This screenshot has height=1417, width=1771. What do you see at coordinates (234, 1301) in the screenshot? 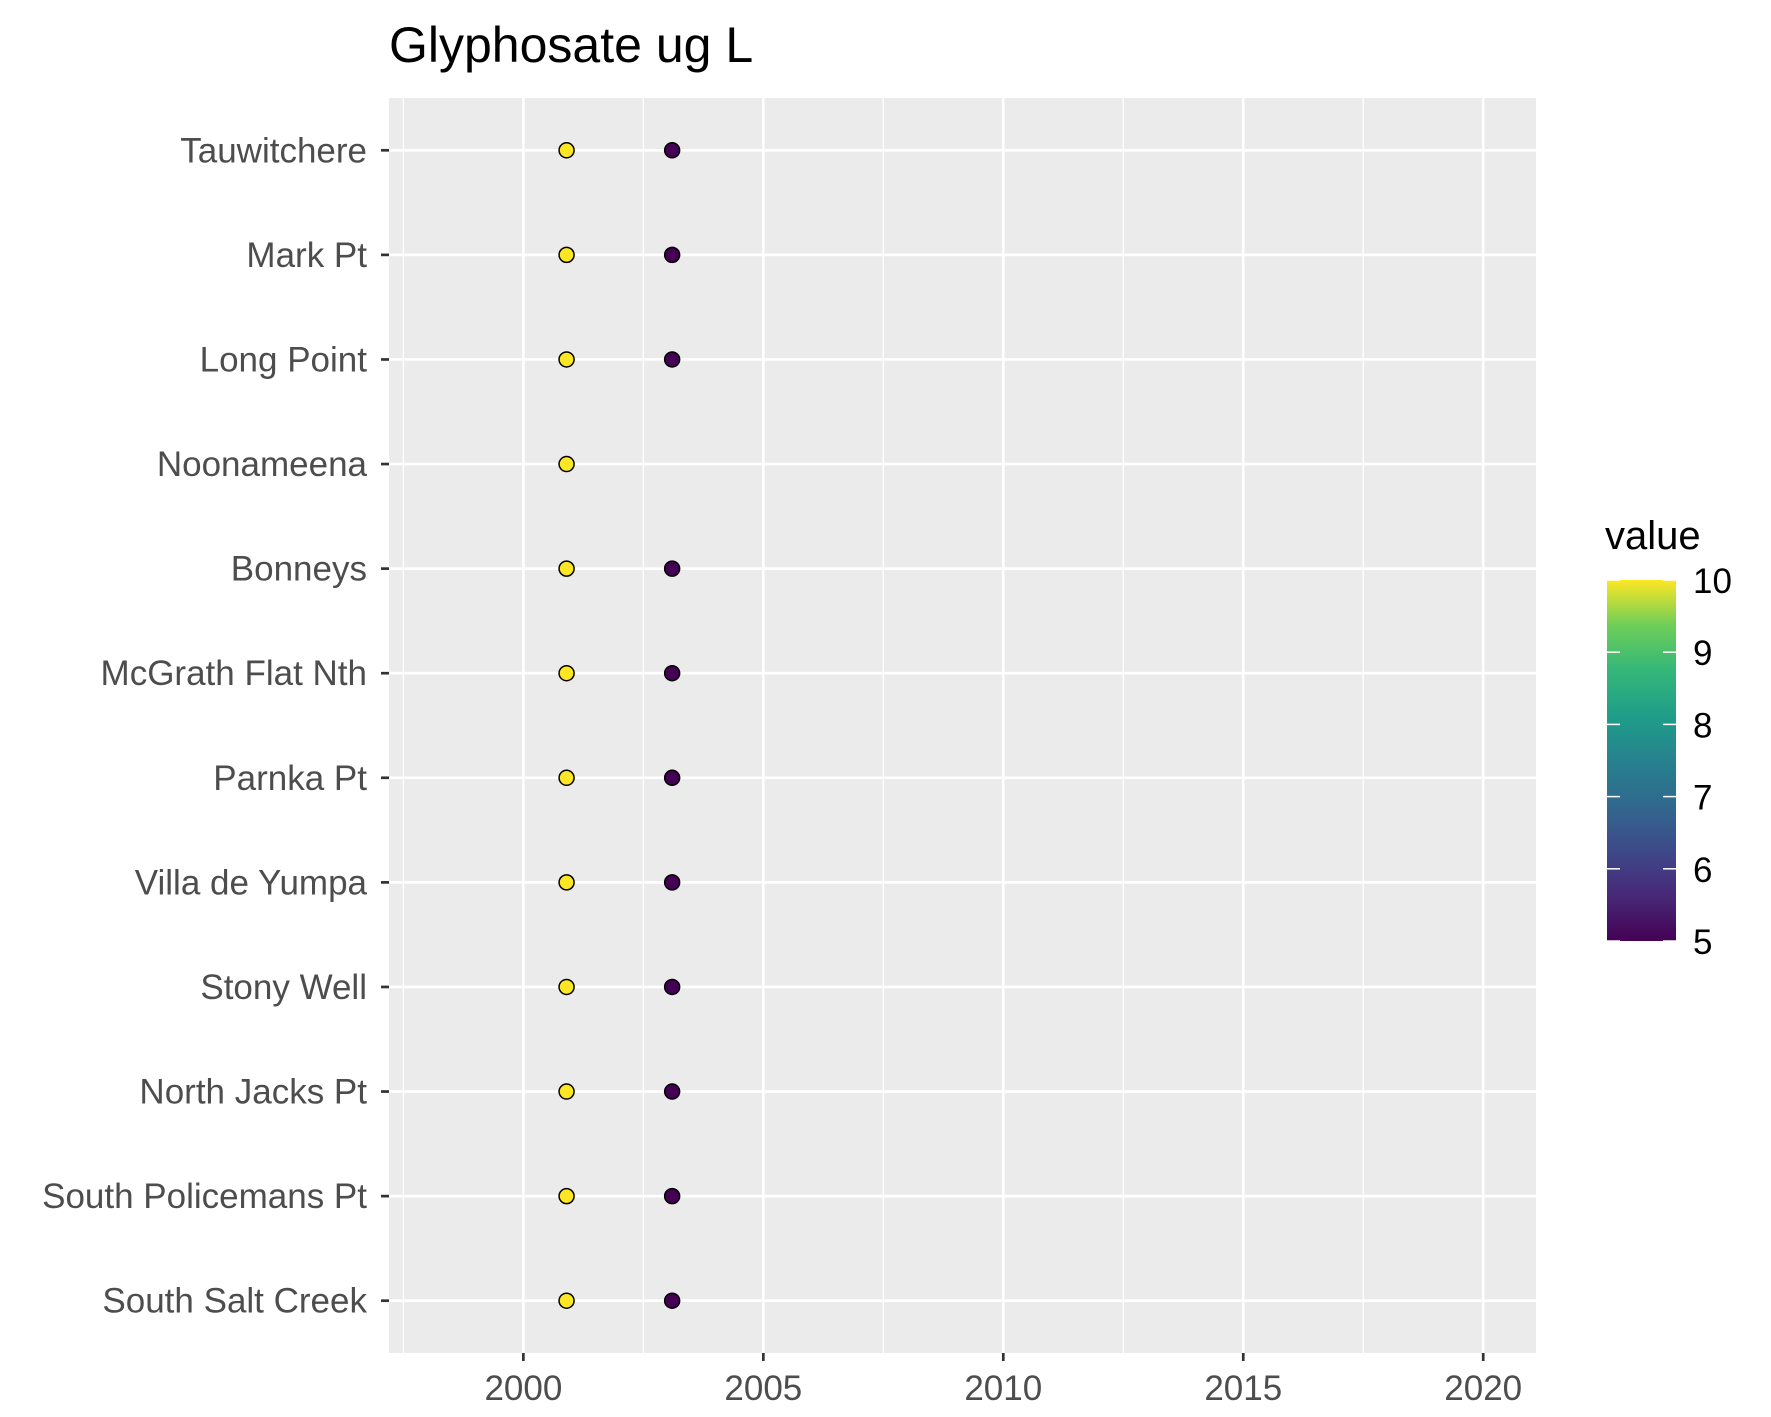
I see `y-tick-label: South Salt Creek` at bounding box center [234, 1301].